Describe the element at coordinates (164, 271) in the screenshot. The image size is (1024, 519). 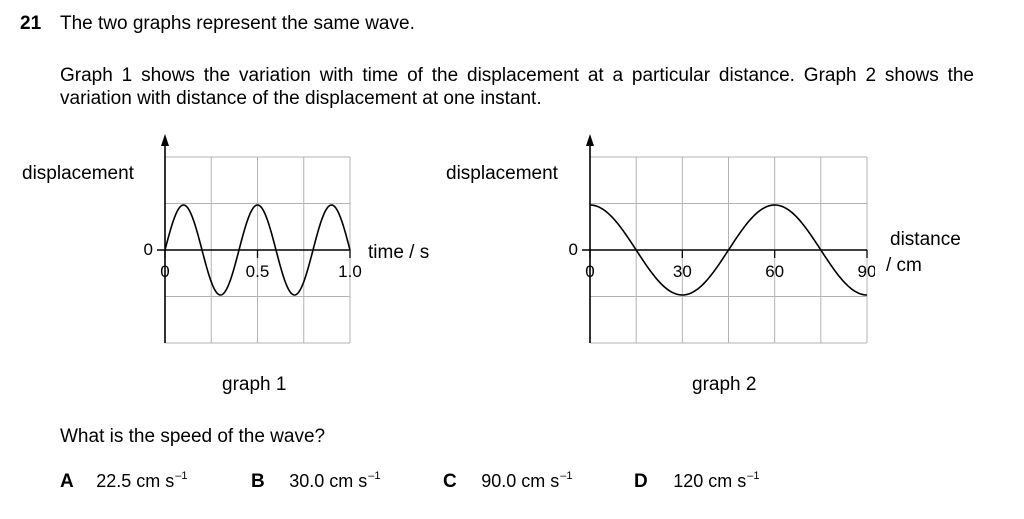
I see `g1-x-tick-label: 0` at that location.